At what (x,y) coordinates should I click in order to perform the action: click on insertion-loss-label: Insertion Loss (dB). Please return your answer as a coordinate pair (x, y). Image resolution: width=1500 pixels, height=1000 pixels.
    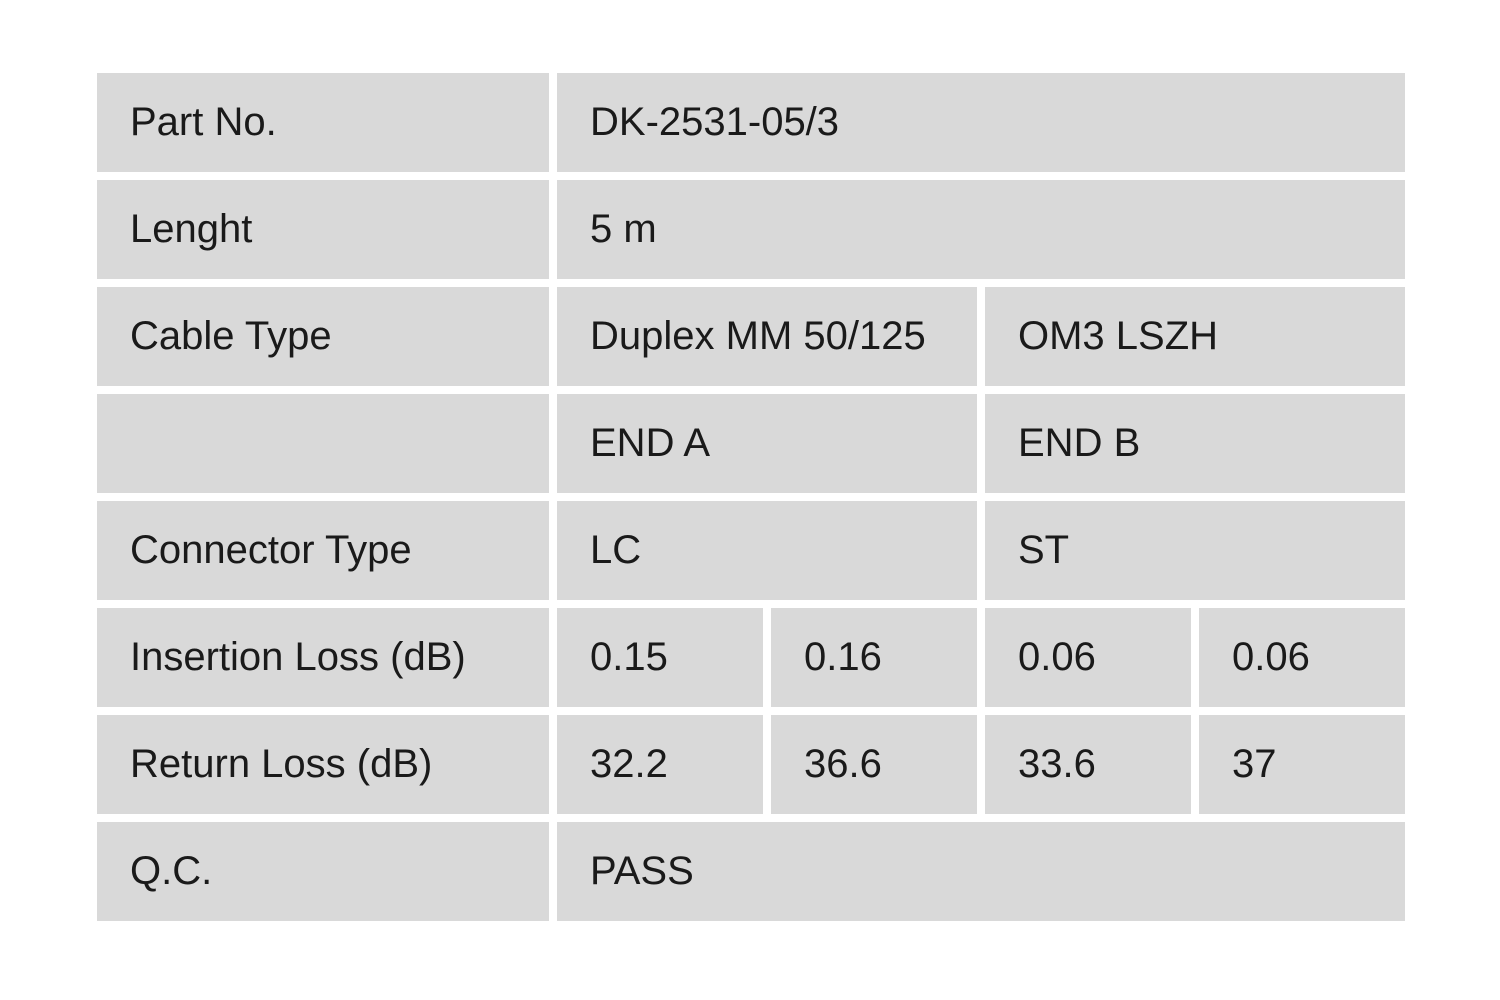
    Looking at the image, I should click on (323, 657).